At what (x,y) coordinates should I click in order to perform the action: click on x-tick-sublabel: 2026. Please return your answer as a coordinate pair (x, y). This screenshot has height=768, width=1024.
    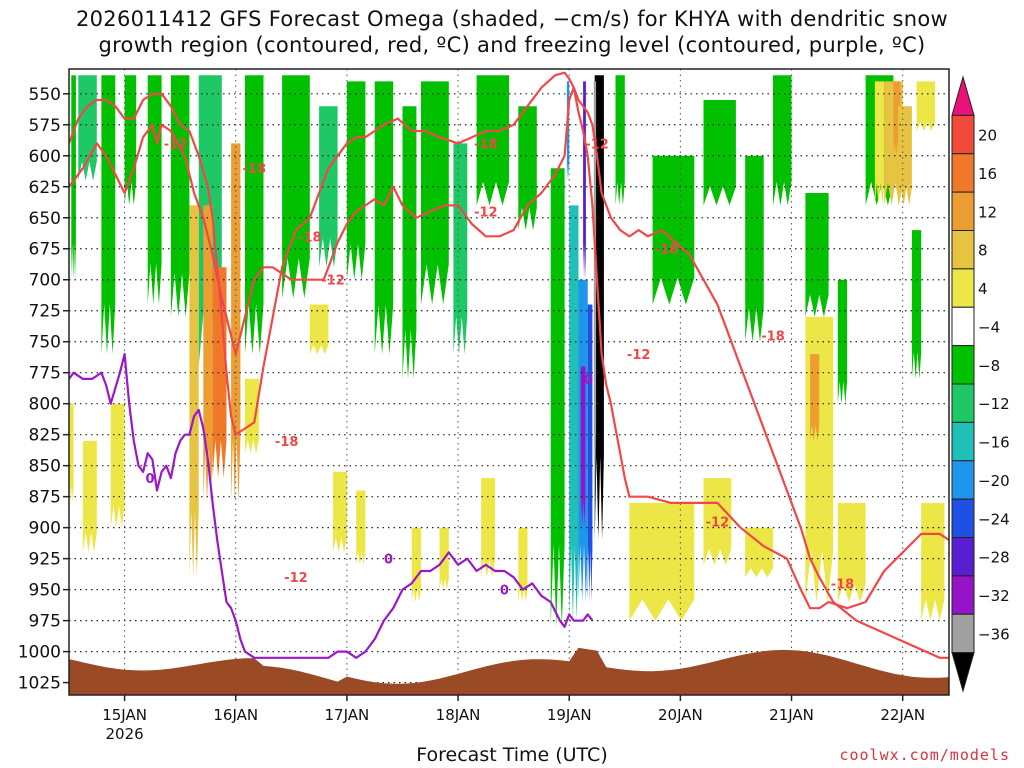
    Looking at the image, I should click on (124, 734).